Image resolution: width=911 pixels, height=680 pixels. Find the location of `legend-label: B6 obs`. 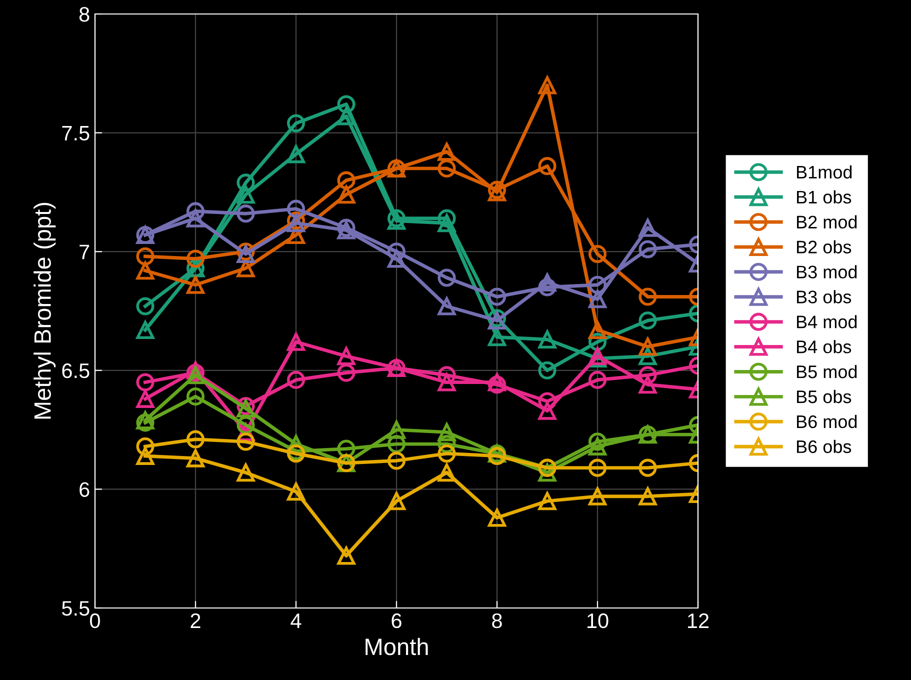

legend-label: B6 obs is located at coordinates (824, 447).